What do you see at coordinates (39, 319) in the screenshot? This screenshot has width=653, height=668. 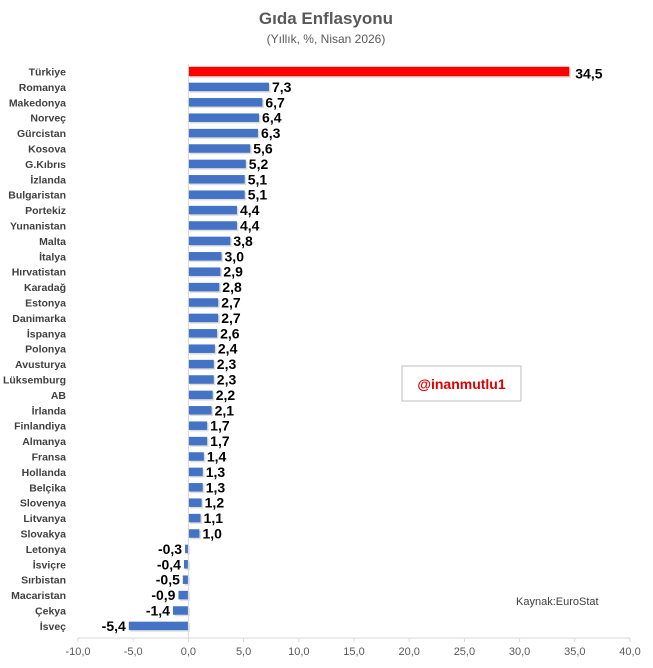 I see `category-label: Danimarka` at bounding box center [39, 319].